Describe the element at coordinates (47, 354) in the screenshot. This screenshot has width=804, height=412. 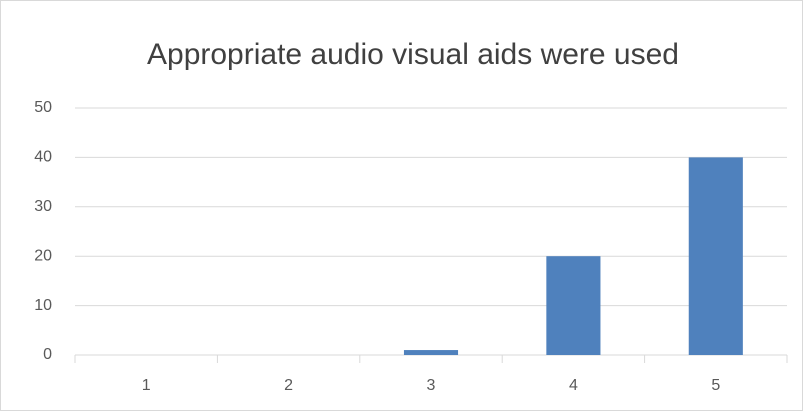
I see `y-tick-label: 0` at that location.